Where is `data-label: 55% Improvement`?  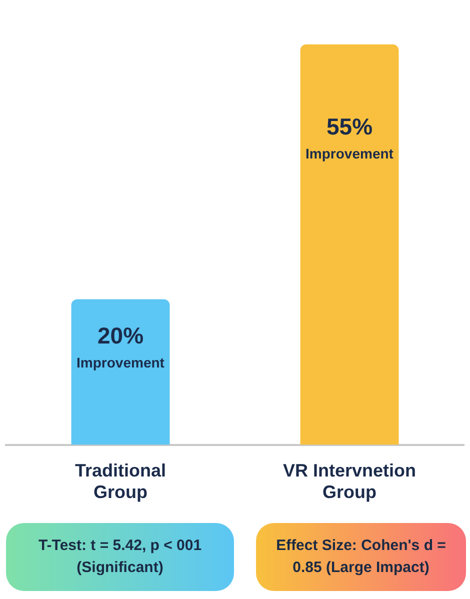 data-label: 55% Improvement is located at coordinates (350, 137).